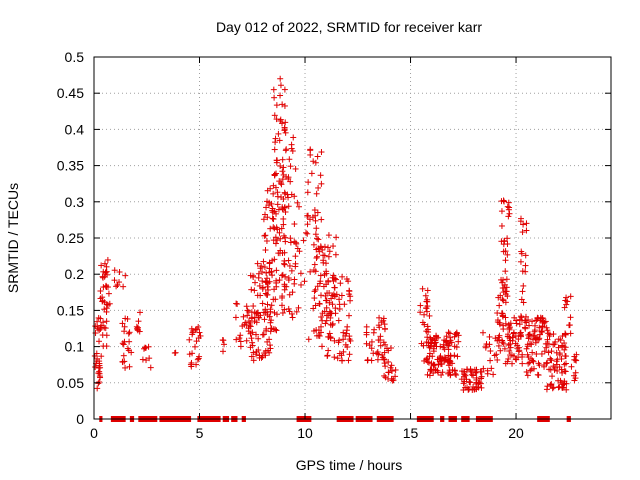  Describe the element at coordinates (307, 433) in the screenshot. I see `x-tick-labels: 0 5 10 15 20` at that location.